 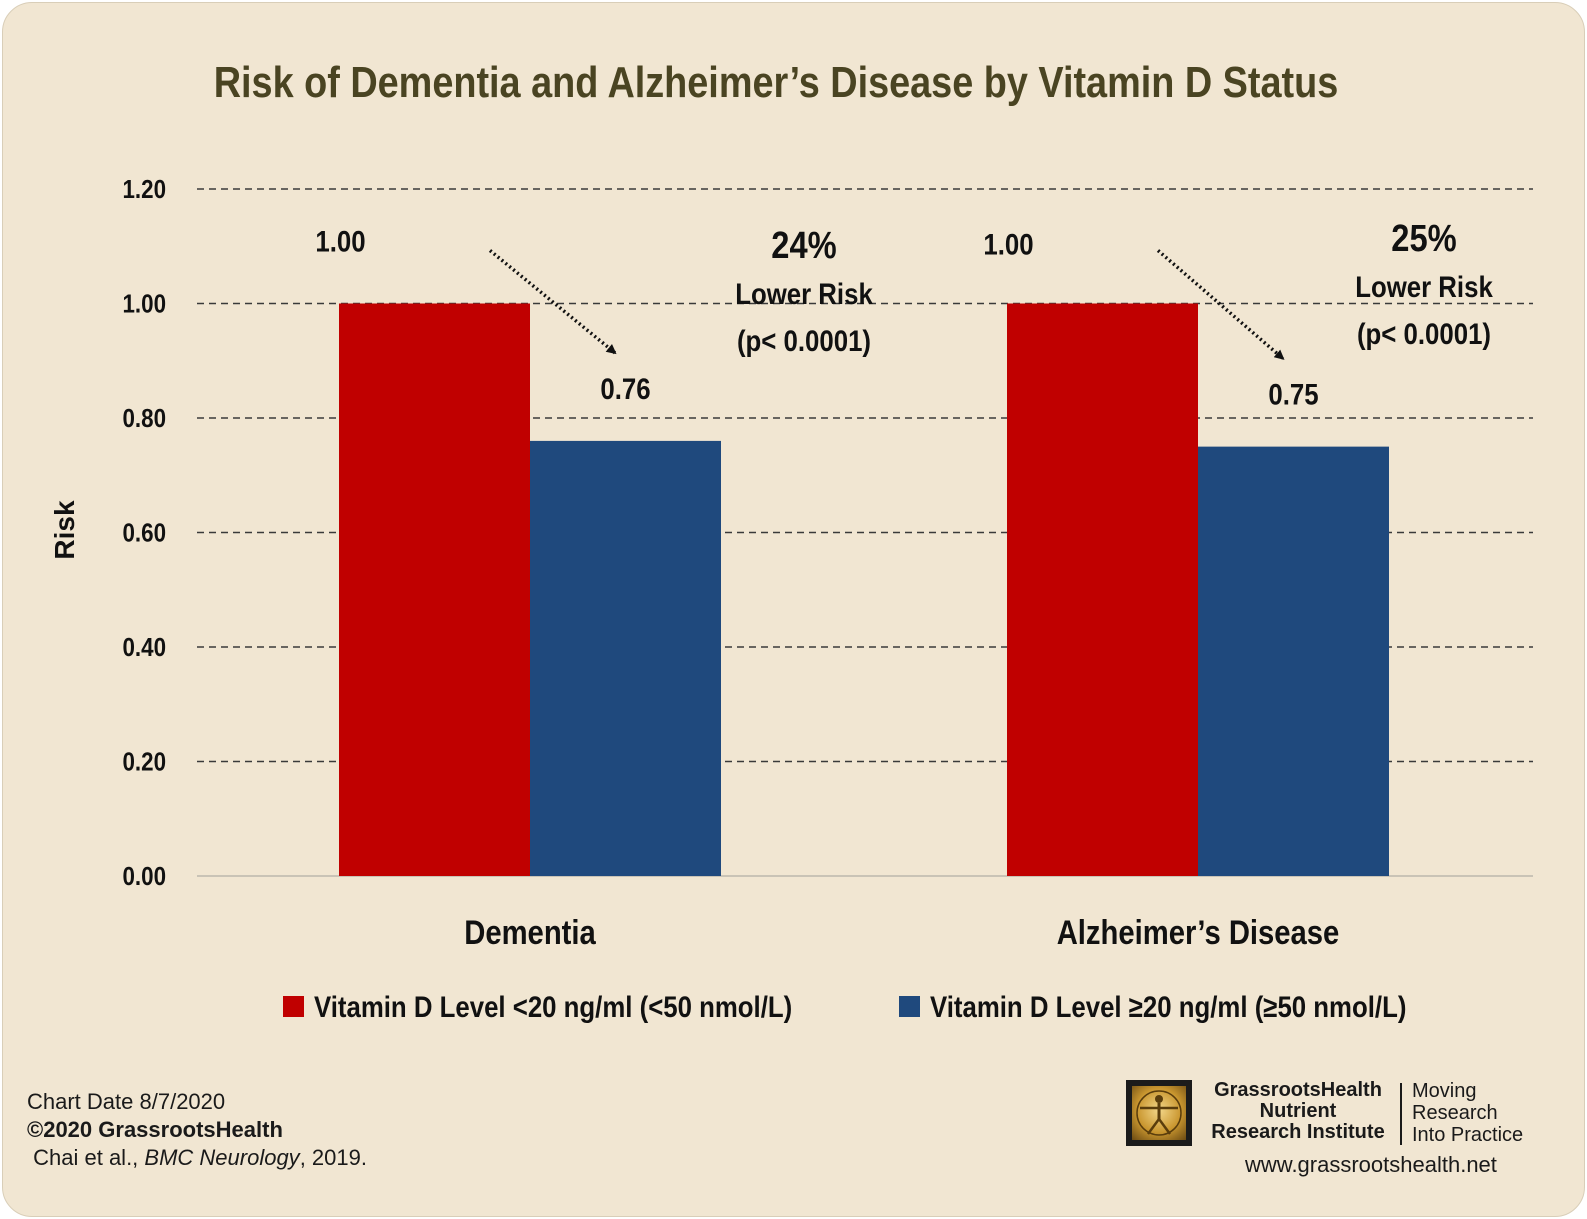 I want to click on logo-tagline: Moving Research Into Practice, so click(x=1467, y=1113).